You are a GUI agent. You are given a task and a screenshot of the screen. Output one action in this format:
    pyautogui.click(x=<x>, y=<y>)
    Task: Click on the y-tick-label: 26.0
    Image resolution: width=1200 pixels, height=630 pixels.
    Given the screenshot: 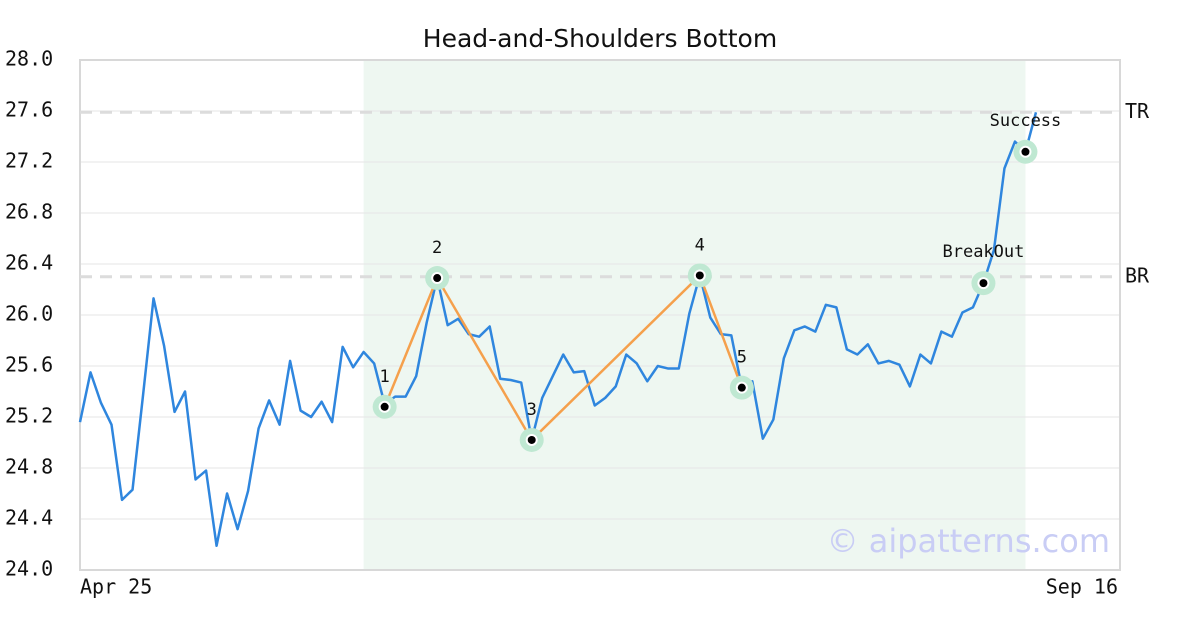 What is the action you would take?
    pyautogui.click(x=29, y=314)
    